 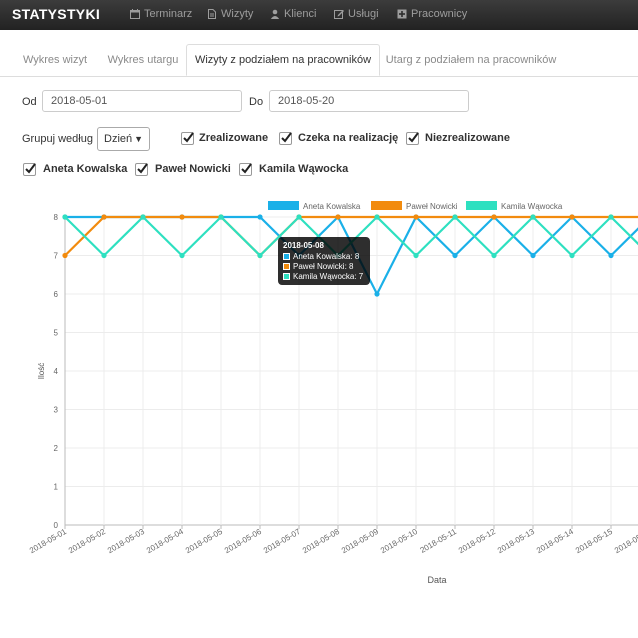 What do you see at coordinates (275, 14) in the screenshot?
I see `user-icon` at bounding box center [275, 14].